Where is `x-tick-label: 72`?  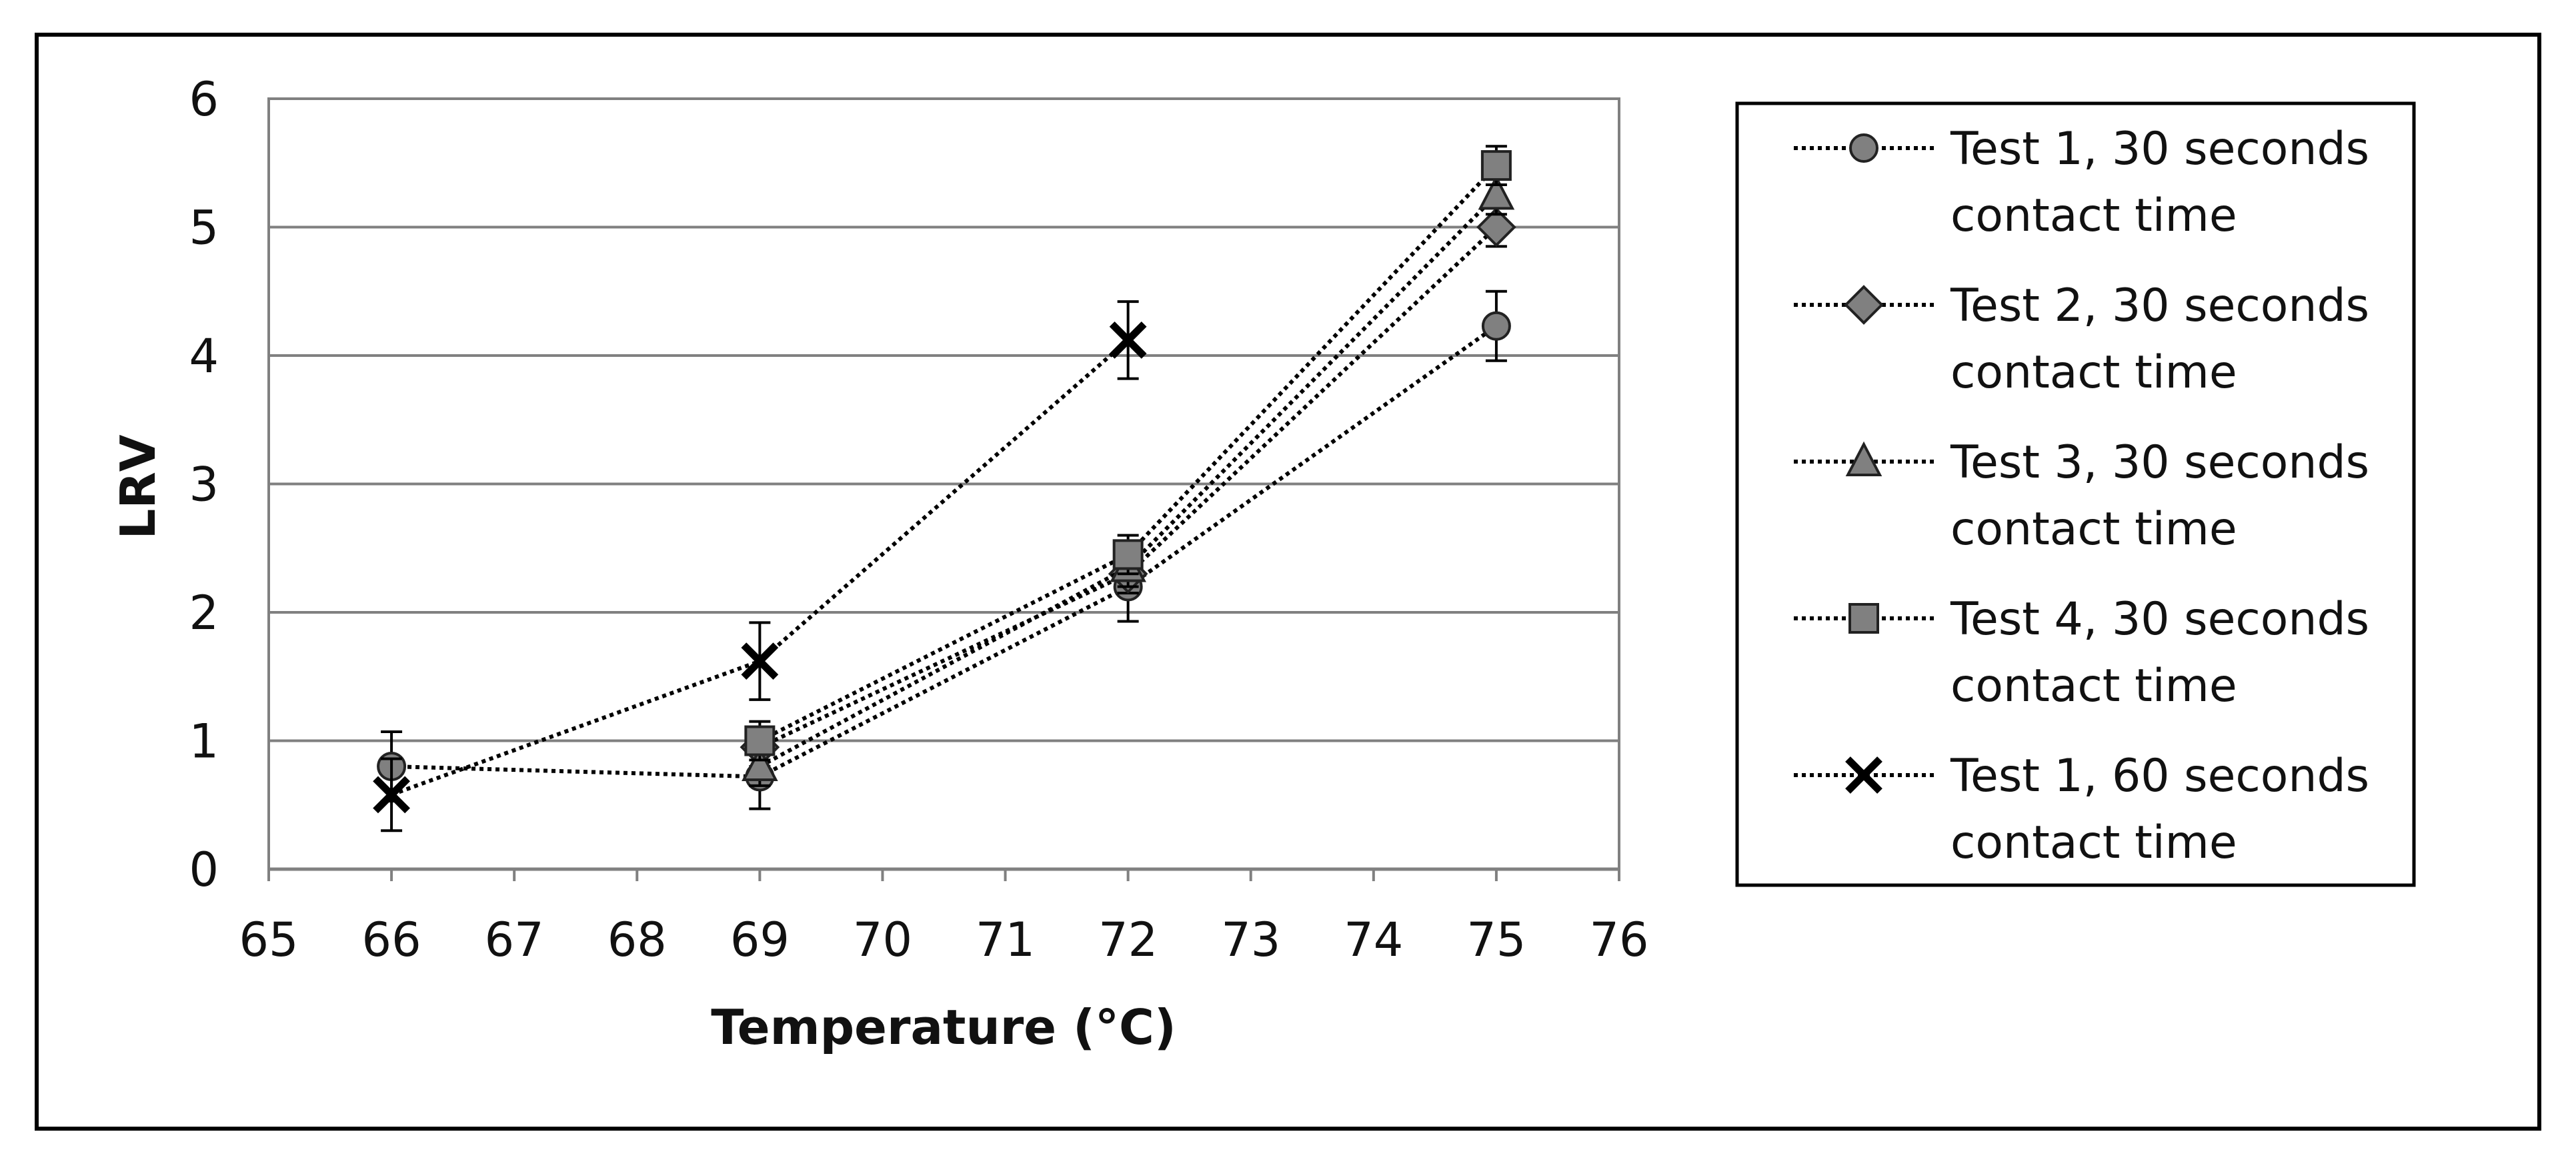
x-tick-label: 72 is located at coordinates (1128, 940).